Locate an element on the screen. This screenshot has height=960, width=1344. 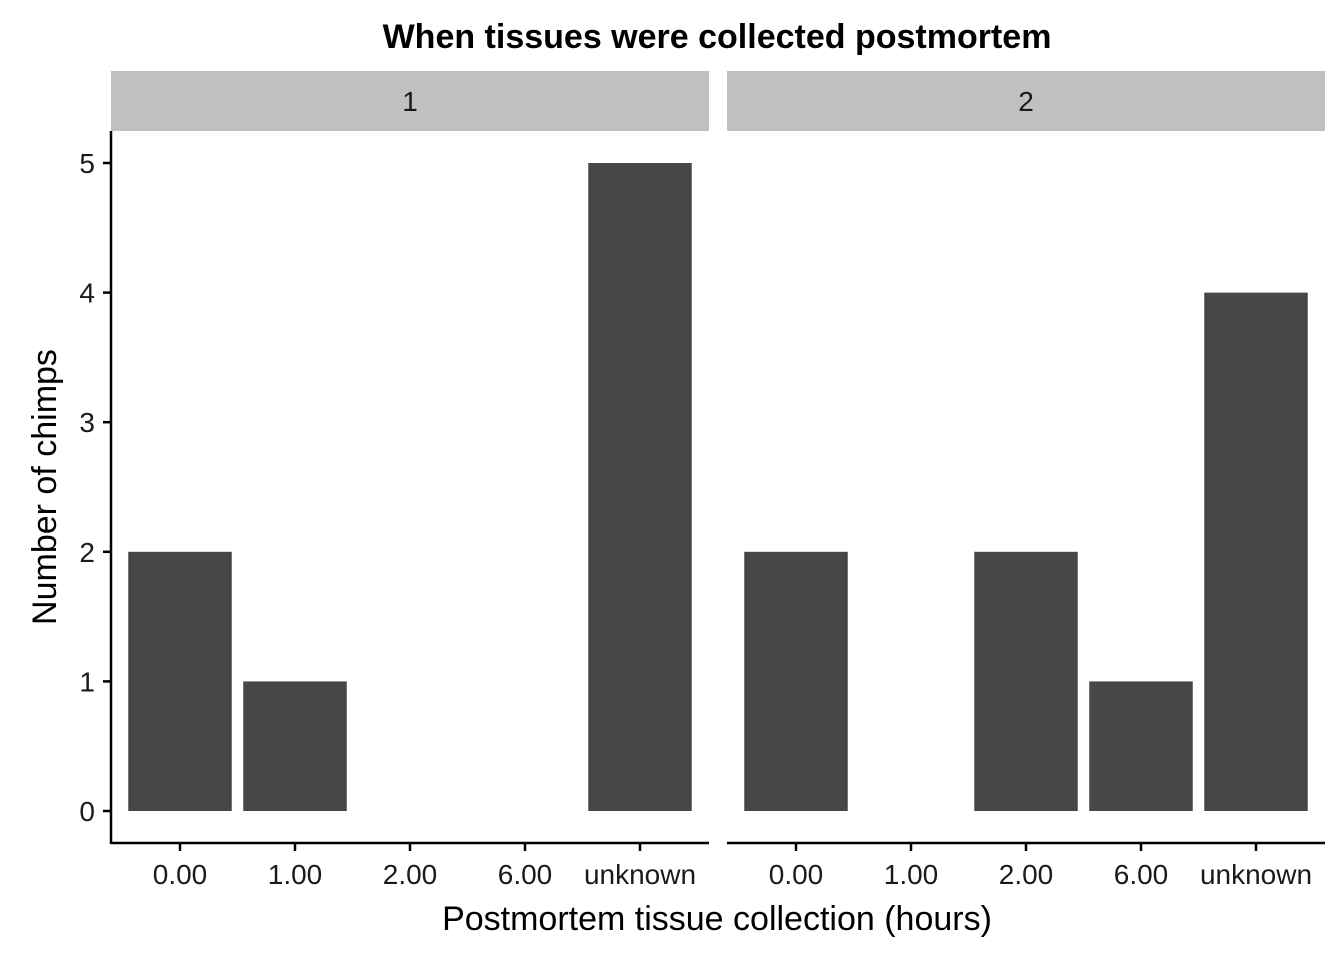
y-tick-label: 5 is located at coordinates (87, 163).